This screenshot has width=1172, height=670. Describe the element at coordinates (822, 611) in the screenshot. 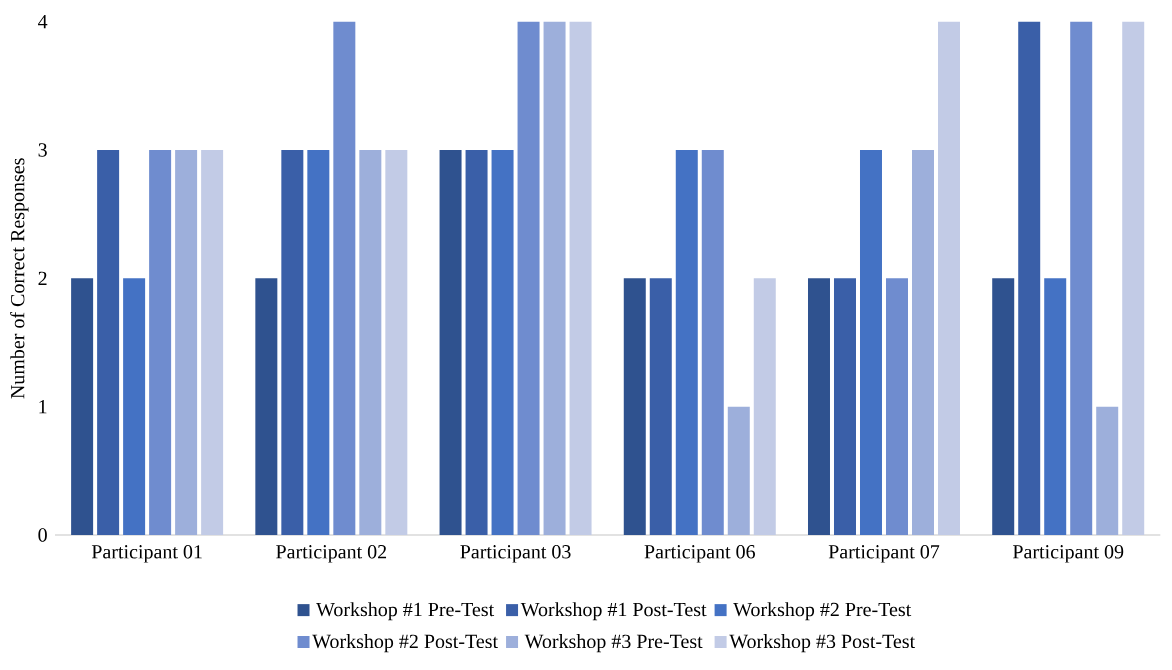

I see `legend-label: Workshop #2 Pre-Test` at that location.